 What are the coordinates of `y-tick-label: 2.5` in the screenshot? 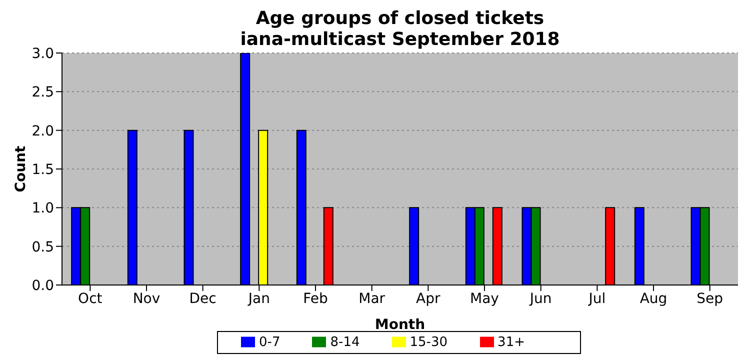 It's located at (43, 92).